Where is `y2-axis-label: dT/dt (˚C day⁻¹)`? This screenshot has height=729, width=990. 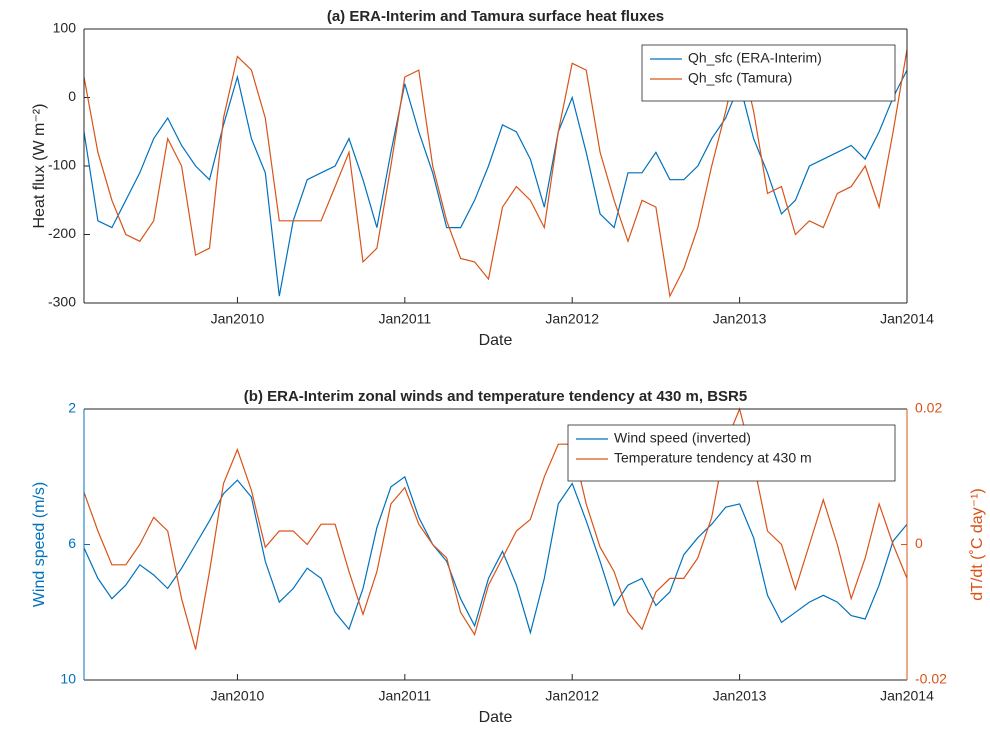 y2-axis-label: dT/dt (˚C day⁻¹) is located at coordinates (977, 544).